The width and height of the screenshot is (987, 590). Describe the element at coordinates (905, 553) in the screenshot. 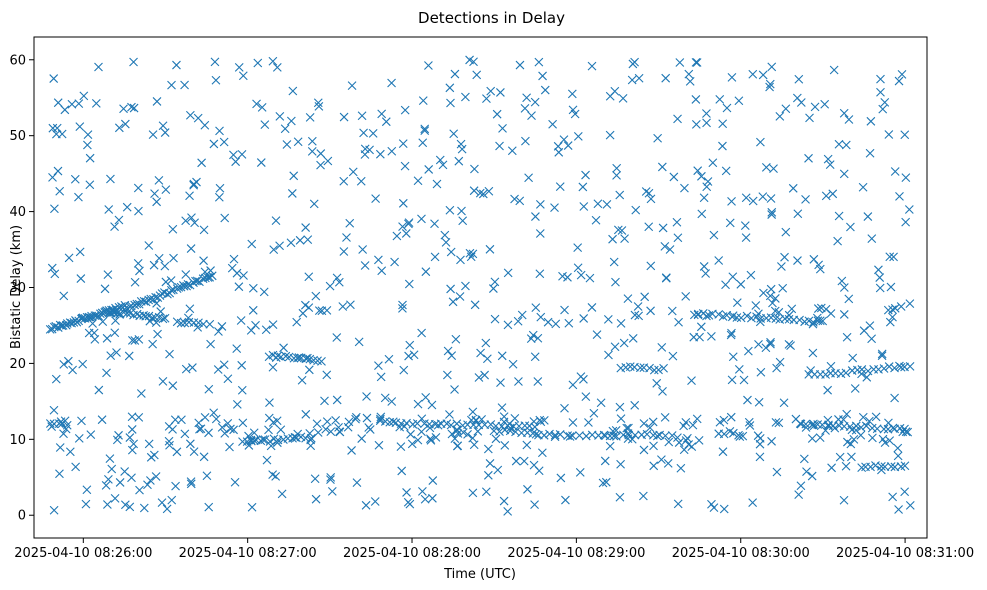

I see `x-tick-label: 2025-04-10 08:31:00` at that location.